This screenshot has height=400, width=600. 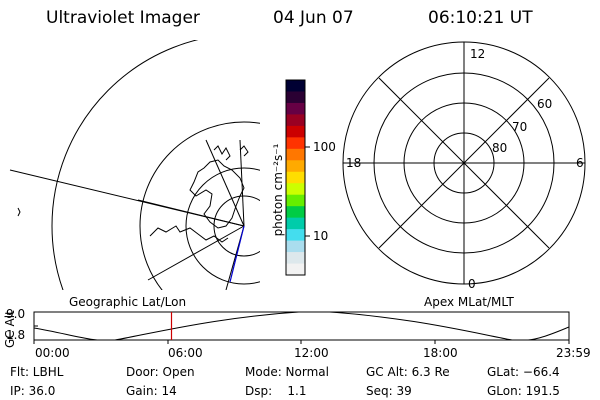 I want to click on info-door: Door: Open, so click(x=160, y=372).